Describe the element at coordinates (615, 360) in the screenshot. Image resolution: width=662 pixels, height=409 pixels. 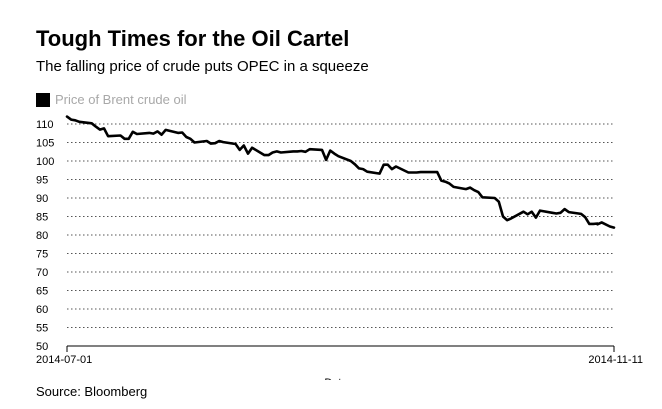
I see `x-tick-label: 2014-11-11` at that location.